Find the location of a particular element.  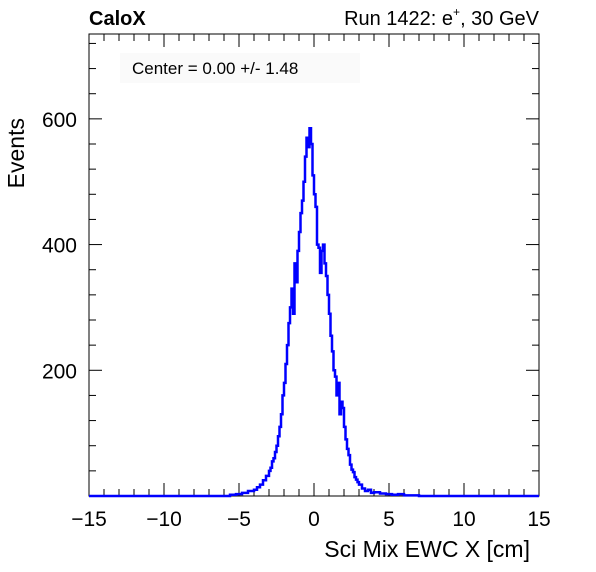

x-tick-label: −5 is located at coordinates (239, 519).